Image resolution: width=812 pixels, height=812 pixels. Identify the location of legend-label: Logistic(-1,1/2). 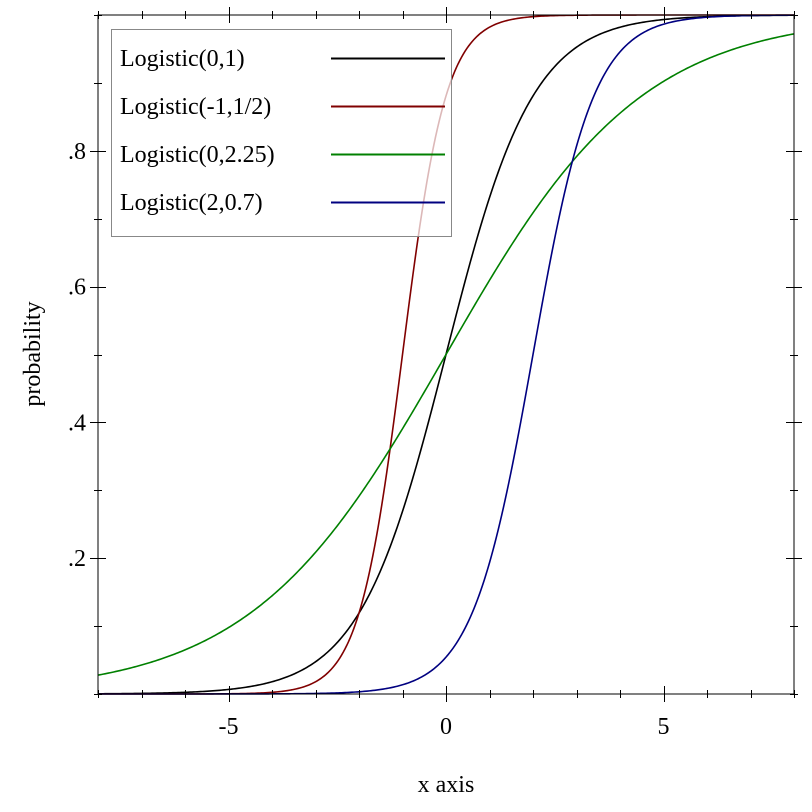
(195, 107).